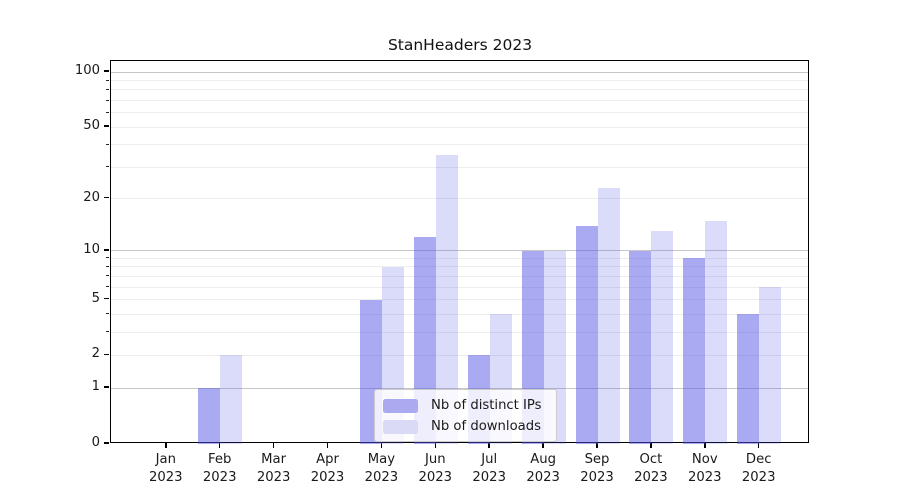 Image resolution: width=900 pixels, height=500 pixels. I want to click on x-tick-label-feb: Feb 2023, so click(219, 468).